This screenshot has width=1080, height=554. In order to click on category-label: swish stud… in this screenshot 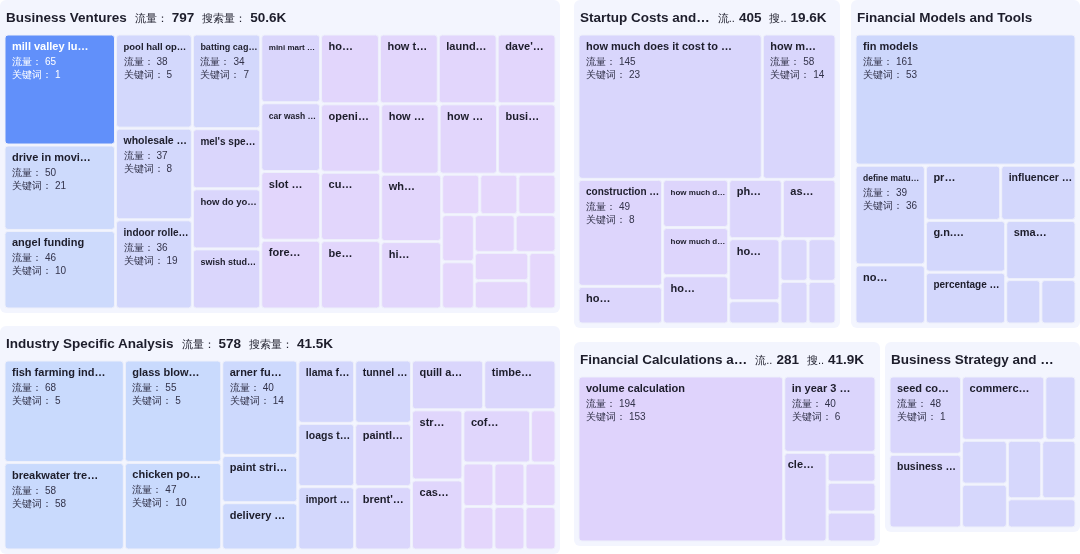, I will do `click(228, 261)`.